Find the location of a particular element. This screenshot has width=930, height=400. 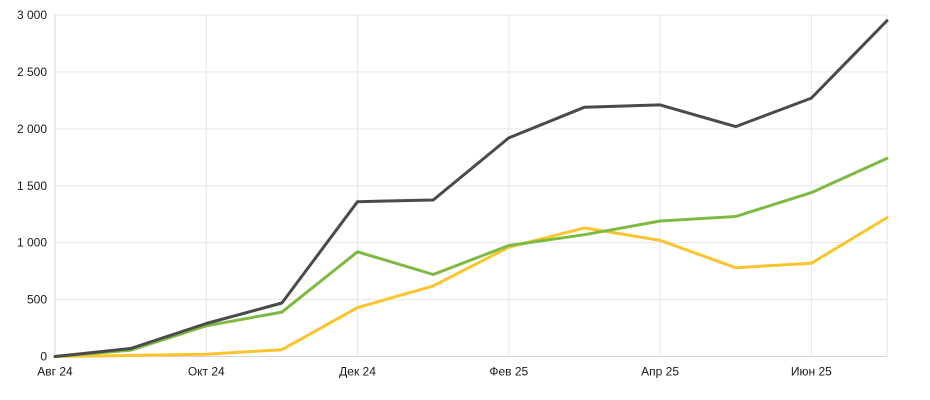

y-axis-tick-label: 1 000 is located at coordinates (32, 243).